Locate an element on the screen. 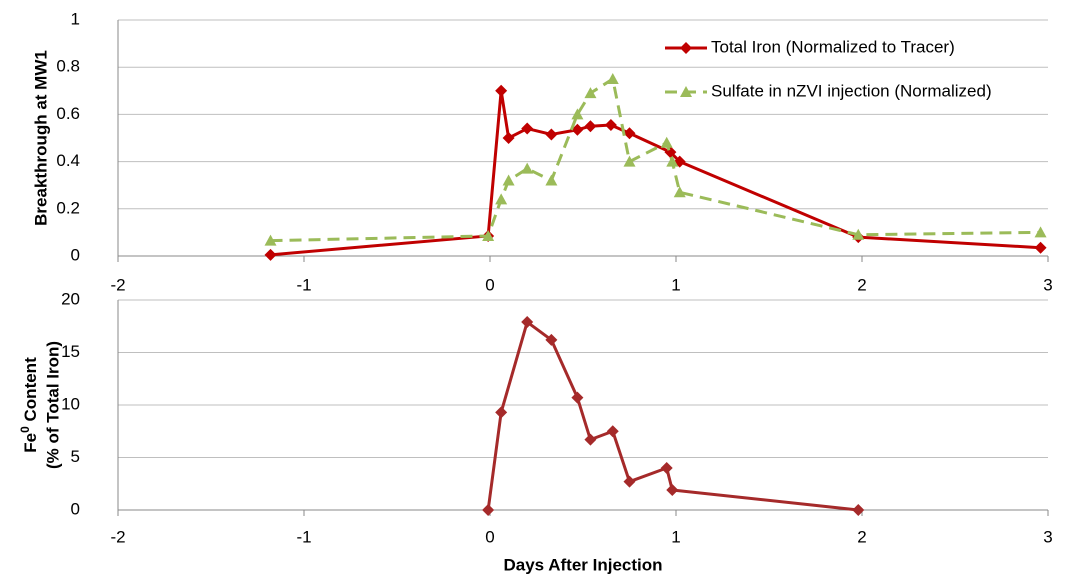  y-tick-label: 0.4 is located at coordinates (68, 160).